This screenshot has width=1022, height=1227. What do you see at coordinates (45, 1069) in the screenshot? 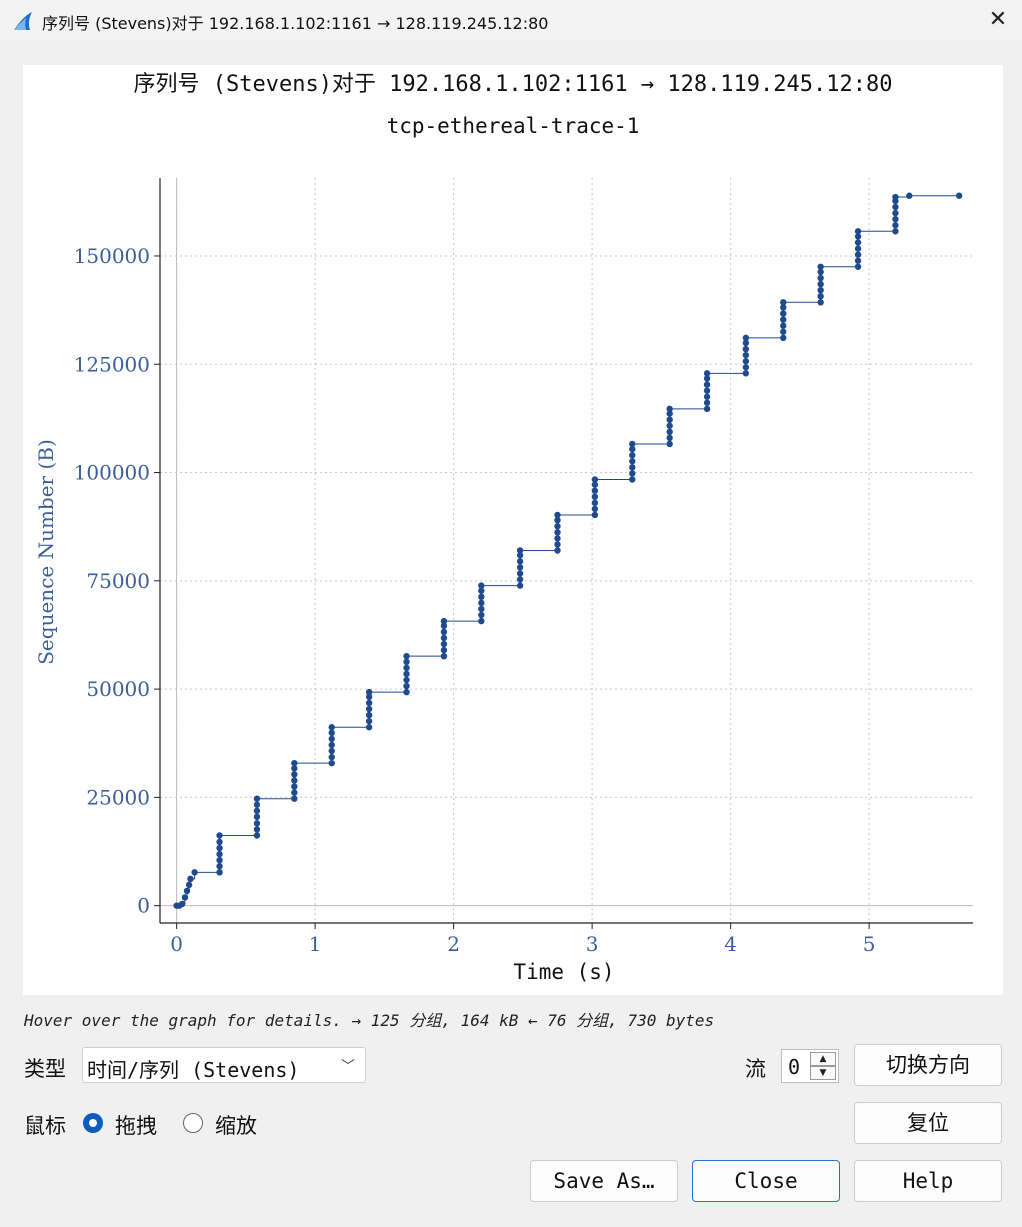
I see `type-label: 类型` at bounding box center [45, 1069].